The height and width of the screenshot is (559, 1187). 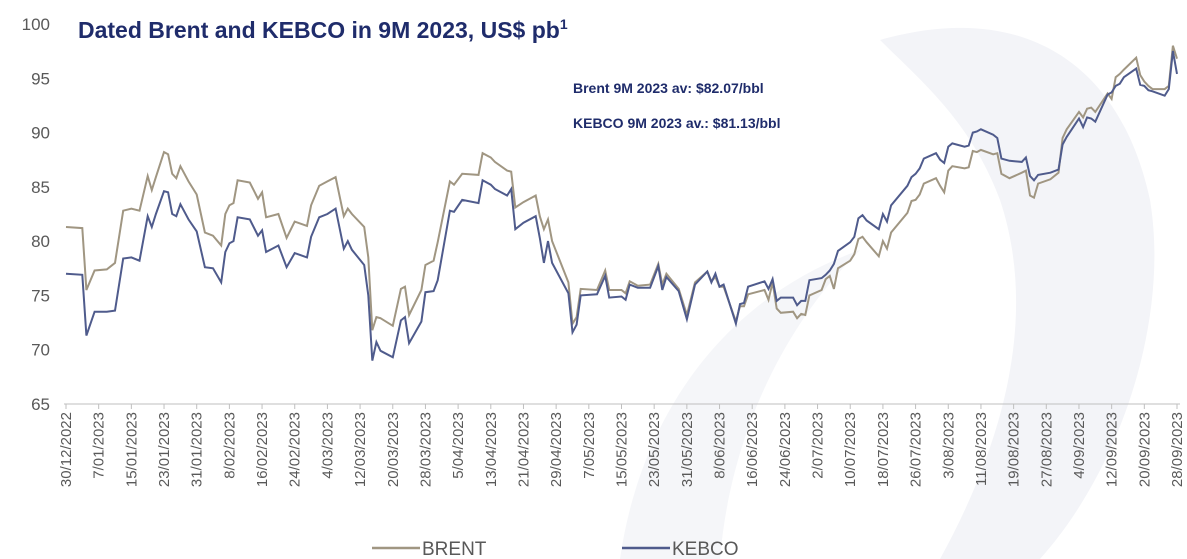 What do you see at coordinates (785, 449) in the screenshot?
I see `x-tick-label: 24/06/2023` at bounding box center [785, 449].